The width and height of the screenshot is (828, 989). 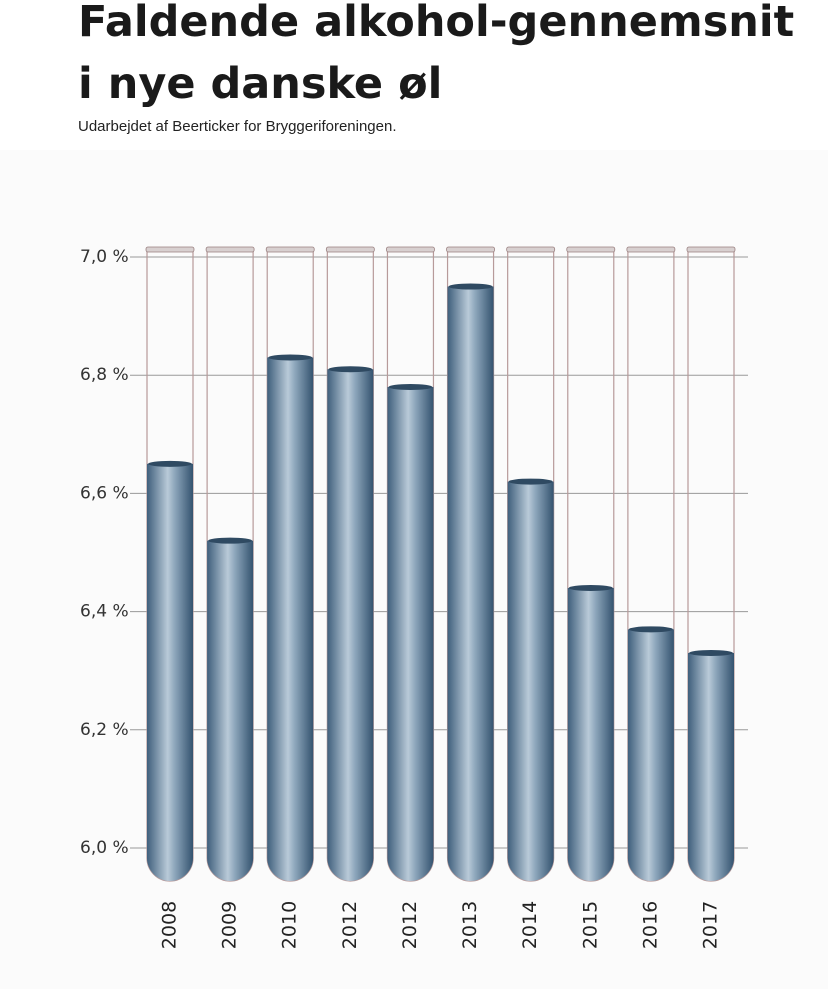 I want to click on x-tick-label: 2013, so click(x=470, y=925).